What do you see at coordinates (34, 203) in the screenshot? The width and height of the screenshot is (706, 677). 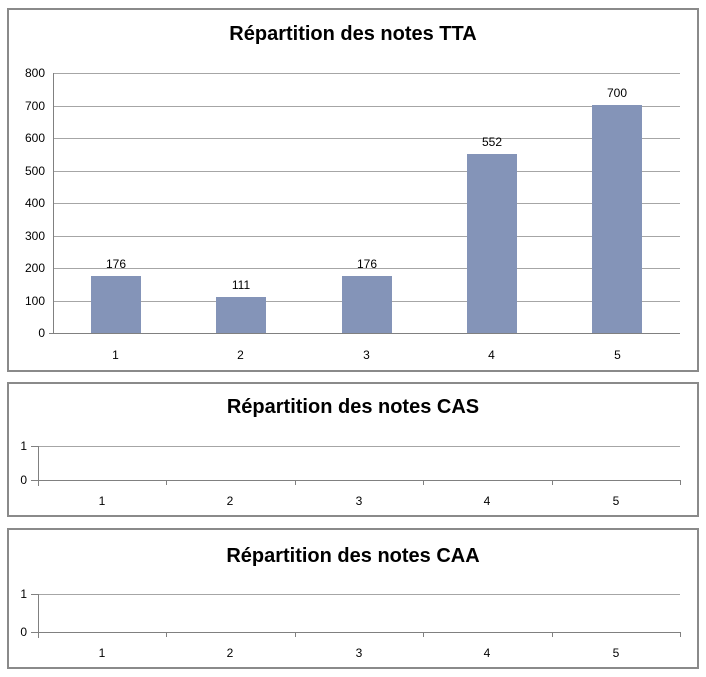 I see `y-axis-label: 400` at bounding box center [34, 203].